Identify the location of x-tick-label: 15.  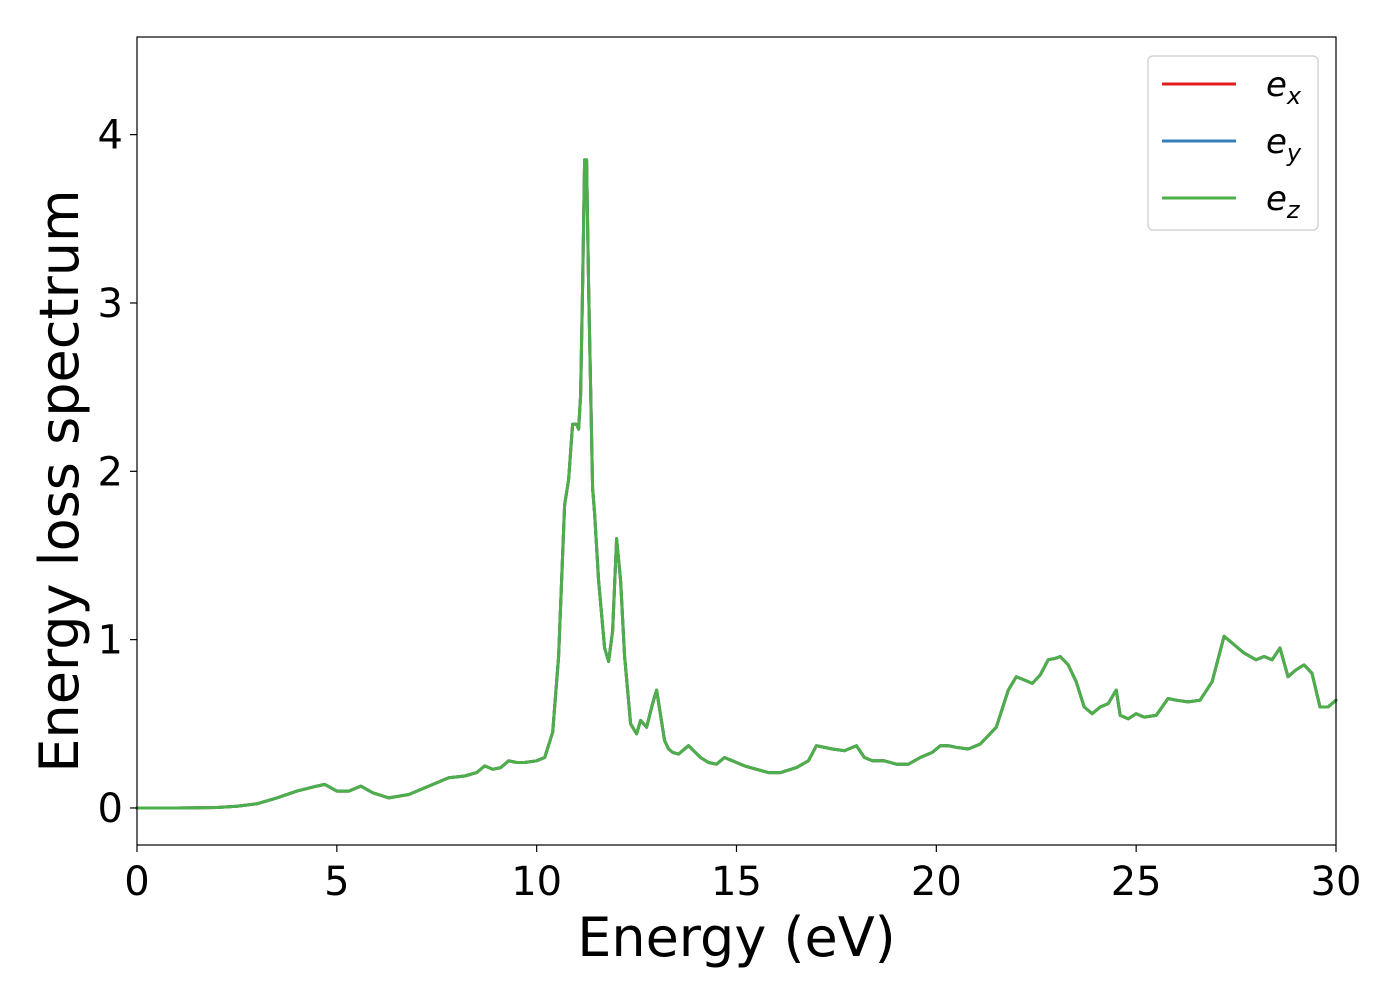
(736, 882).